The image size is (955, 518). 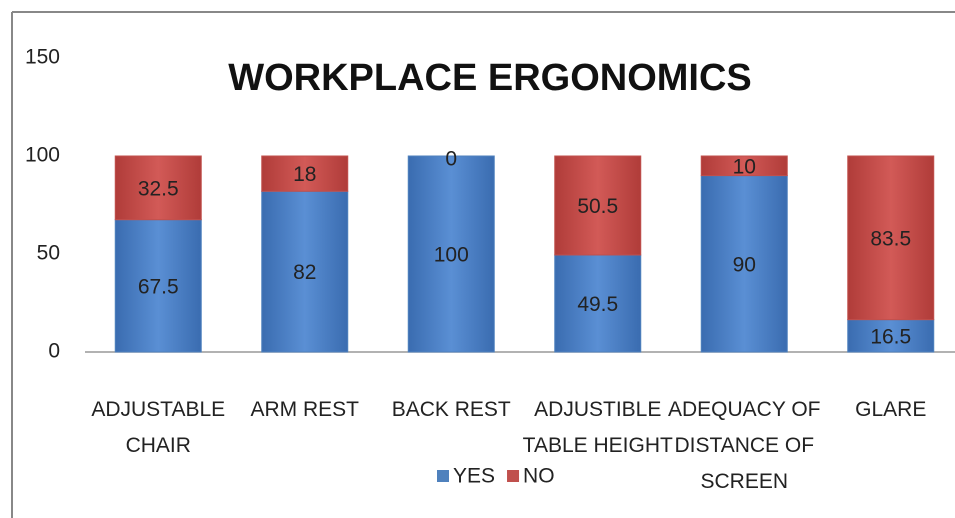 What do you see at coordinates (48, 253) in the screenshot?
I see `y-tick-label: 50` at bounding box center [48, 253].